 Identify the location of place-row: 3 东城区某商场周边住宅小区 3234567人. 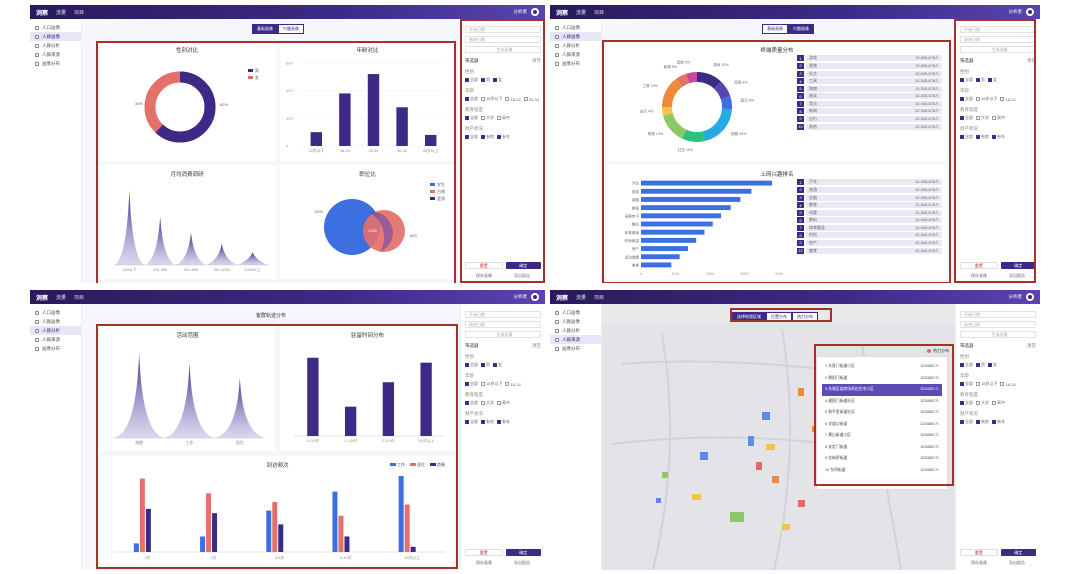
(882, 390).